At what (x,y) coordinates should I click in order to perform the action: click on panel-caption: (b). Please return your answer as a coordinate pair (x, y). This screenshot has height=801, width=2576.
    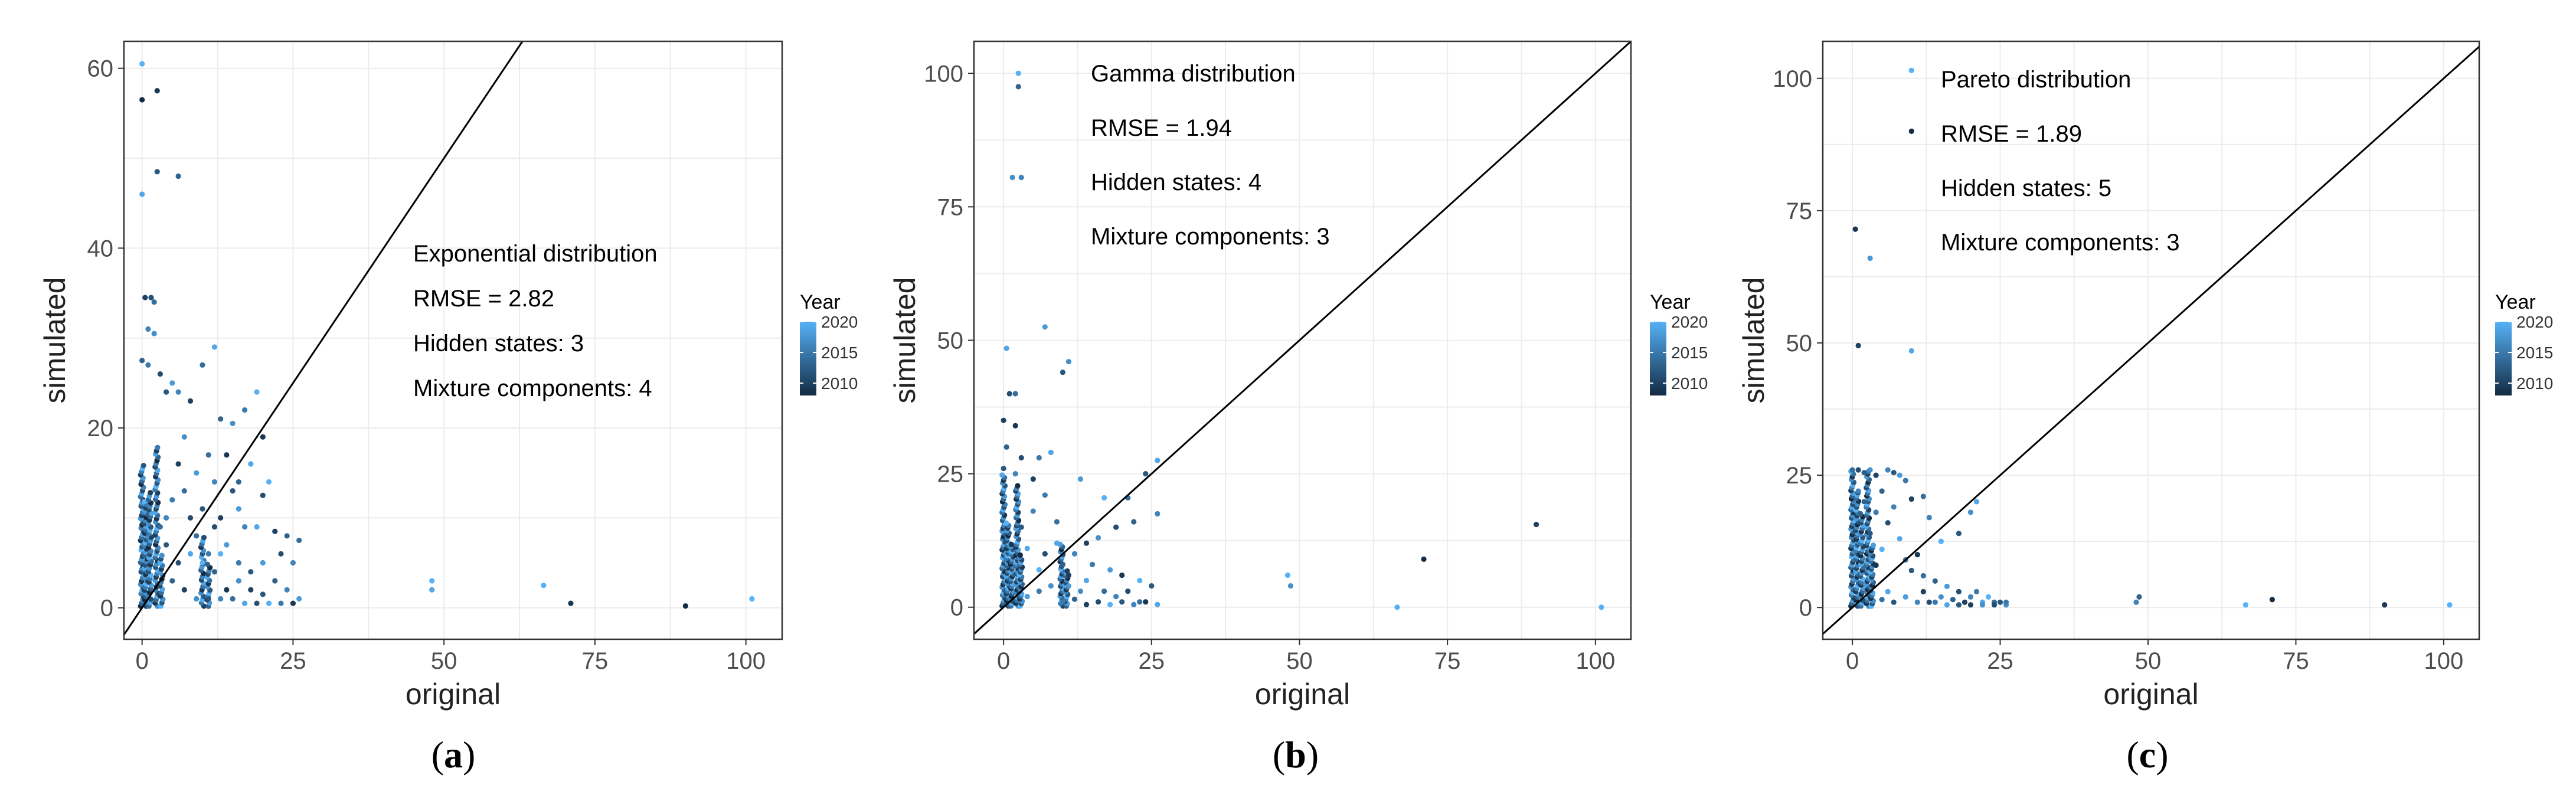
    Looking at the image, I should click on (1296, 755).